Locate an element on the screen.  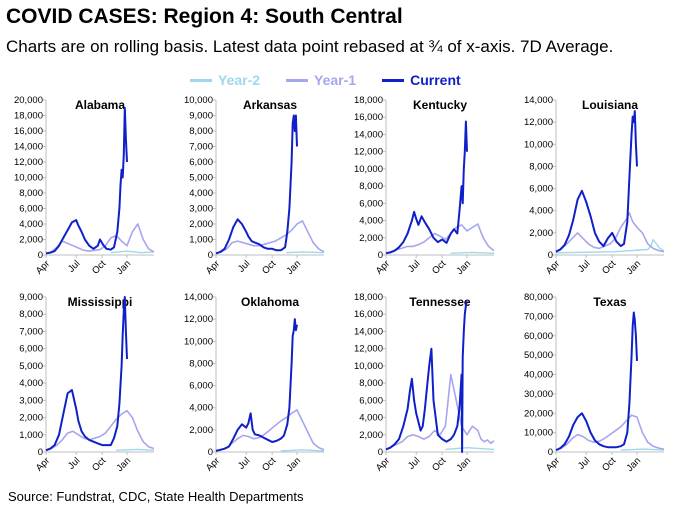
y-tick-label: 60,000 is located at coordinates (538, 336).